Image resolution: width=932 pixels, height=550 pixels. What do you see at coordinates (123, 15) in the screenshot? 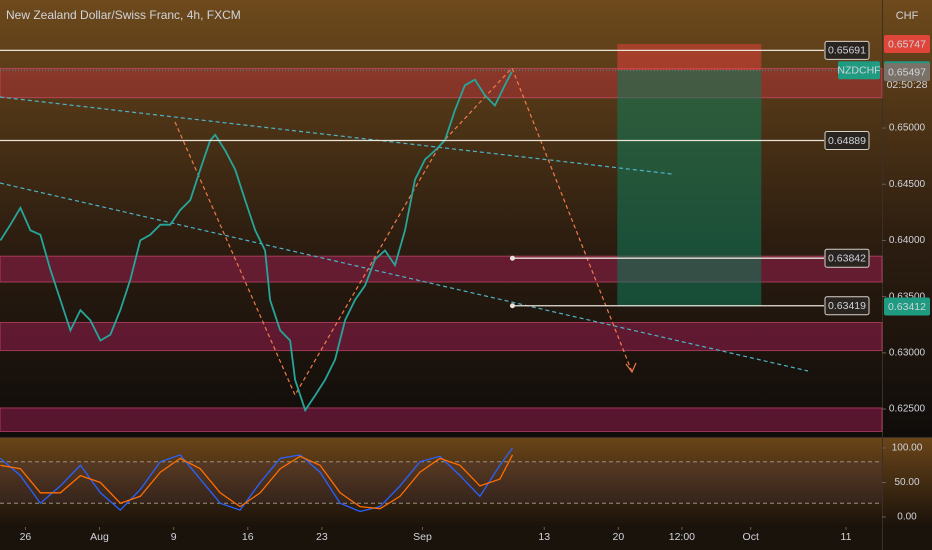
I see `chart-title: New Zealand Dollar/Swiss Franc, 4h, FXCM` at bounding box center [123, 15].